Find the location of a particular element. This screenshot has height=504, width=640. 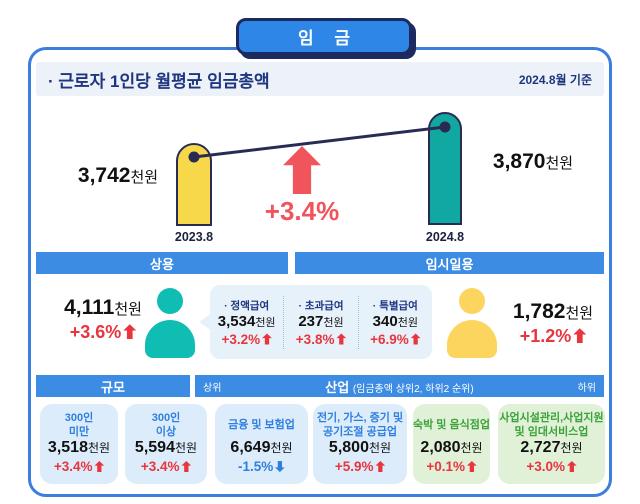

industry-header-note: (임금총액 상위2, 하위2 순위) is located at coordinates (413, 389).